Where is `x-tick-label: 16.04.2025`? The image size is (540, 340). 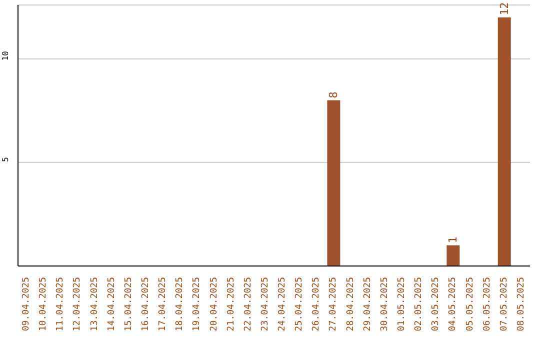
x-tick-label: 16.04.2025 is located at coordinates (146, 304).